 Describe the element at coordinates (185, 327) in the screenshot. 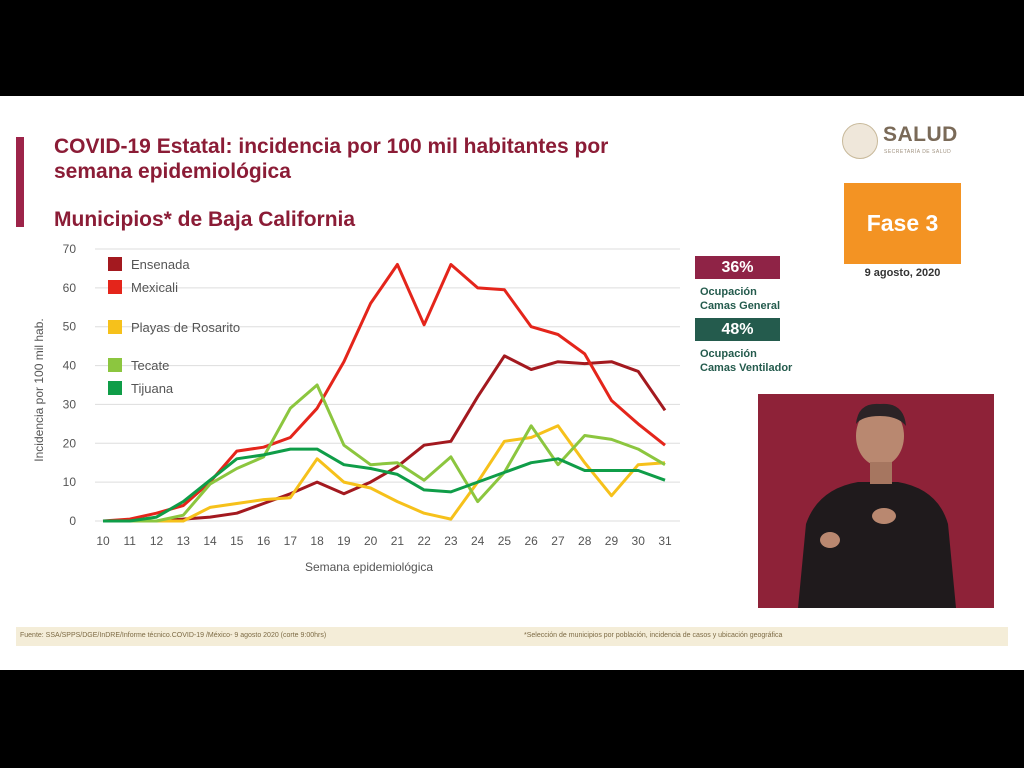

I see `legend-label: Playas de Rosarito` at that location.